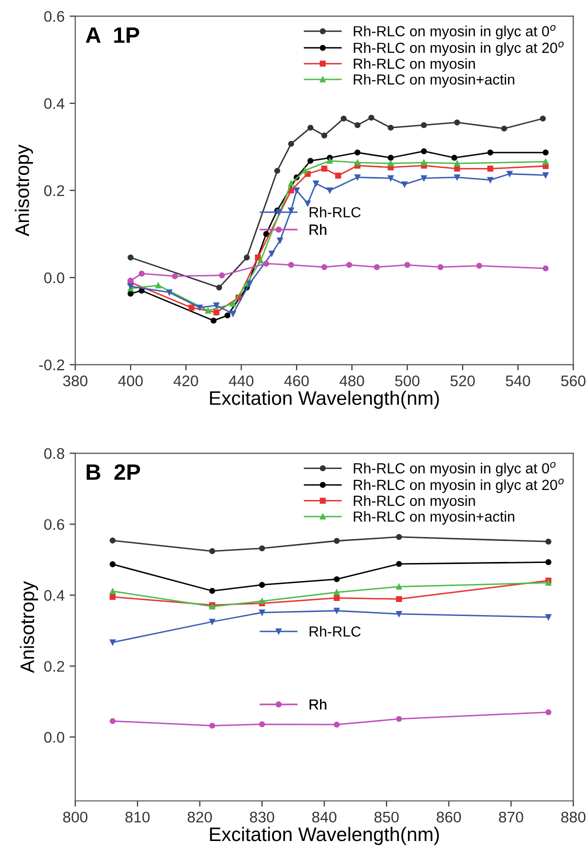 This screenshot has width=588, height=852. What do you see at coordinates (518, 380) in the screenshot?
I see `x-tick-label: 540` at bounding box center [518, 380].